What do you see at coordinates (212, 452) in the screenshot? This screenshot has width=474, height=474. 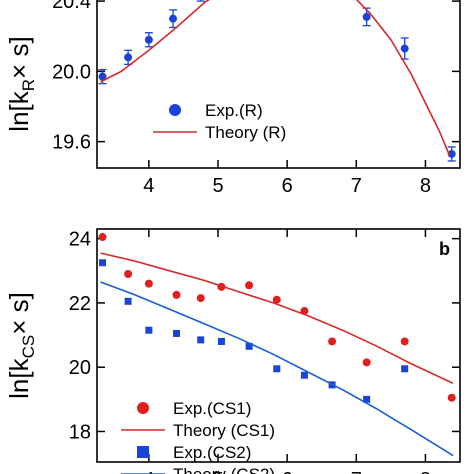 I see `legend-label: Exp.(CS2)` at bounding box center [212, 452].